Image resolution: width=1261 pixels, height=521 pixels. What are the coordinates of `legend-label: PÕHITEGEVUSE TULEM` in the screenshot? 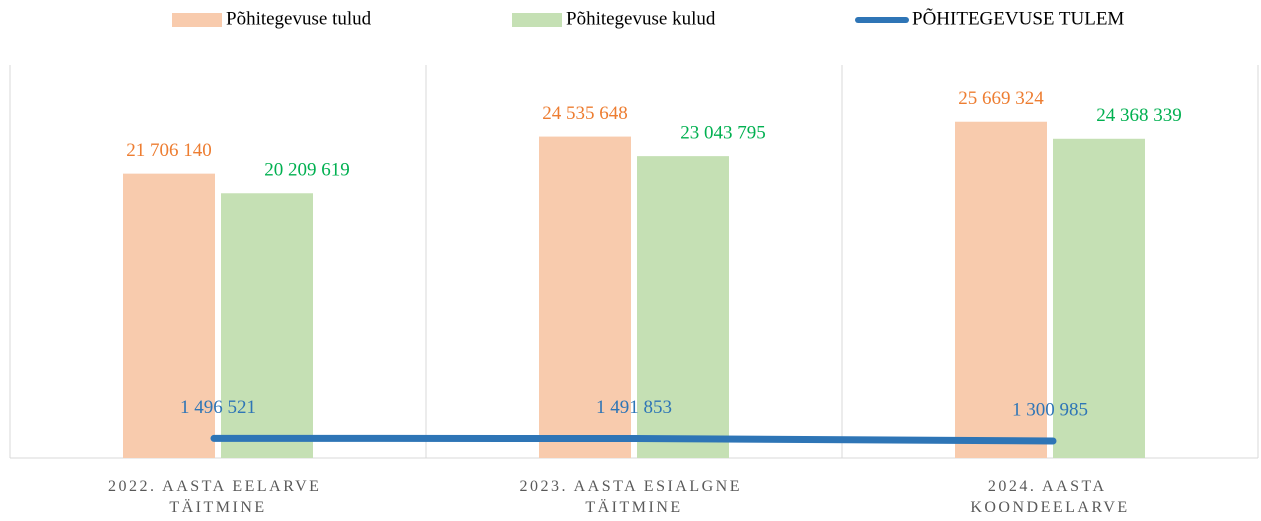 It's located at (1018, 18).